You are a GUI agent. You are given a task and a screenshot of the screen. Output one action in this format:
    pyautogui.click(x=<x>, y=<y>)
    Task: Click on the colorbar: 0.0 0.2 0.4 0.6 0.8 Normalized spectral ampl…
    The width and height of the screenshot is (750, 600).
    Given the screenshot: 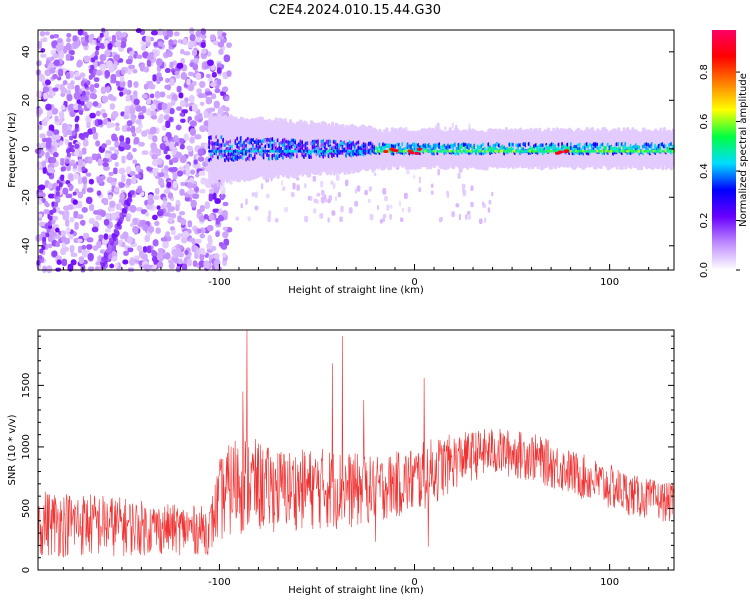 What is the action you would take?
    pyautogui.click(x=724, y=154)
    